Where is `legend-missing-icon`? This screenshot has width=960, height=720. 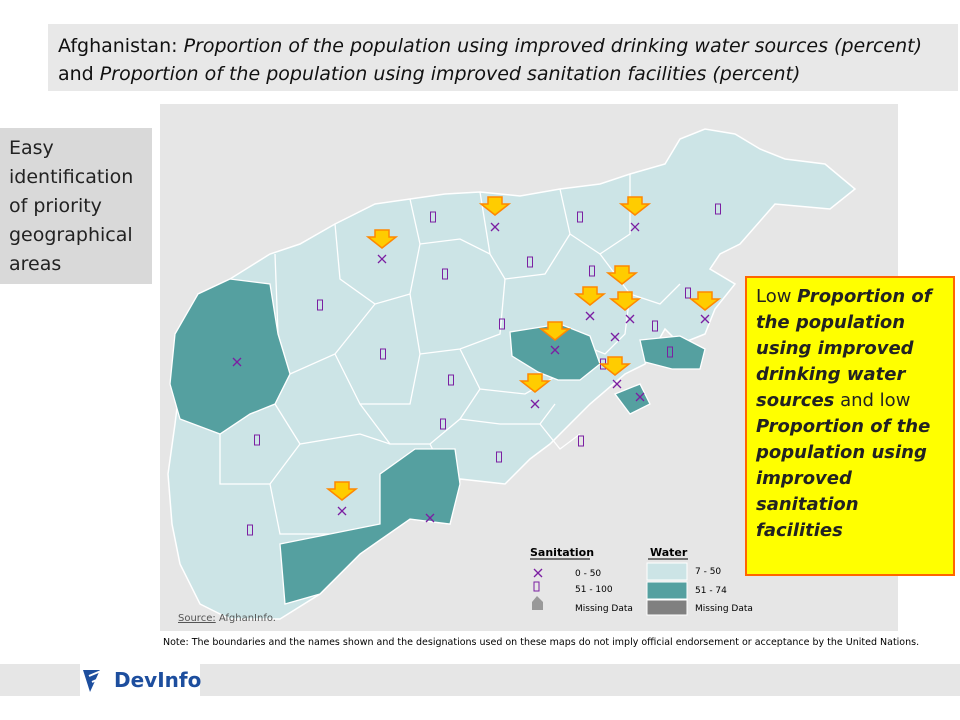 legend-missing-icon is located at coordinates (537, 603).